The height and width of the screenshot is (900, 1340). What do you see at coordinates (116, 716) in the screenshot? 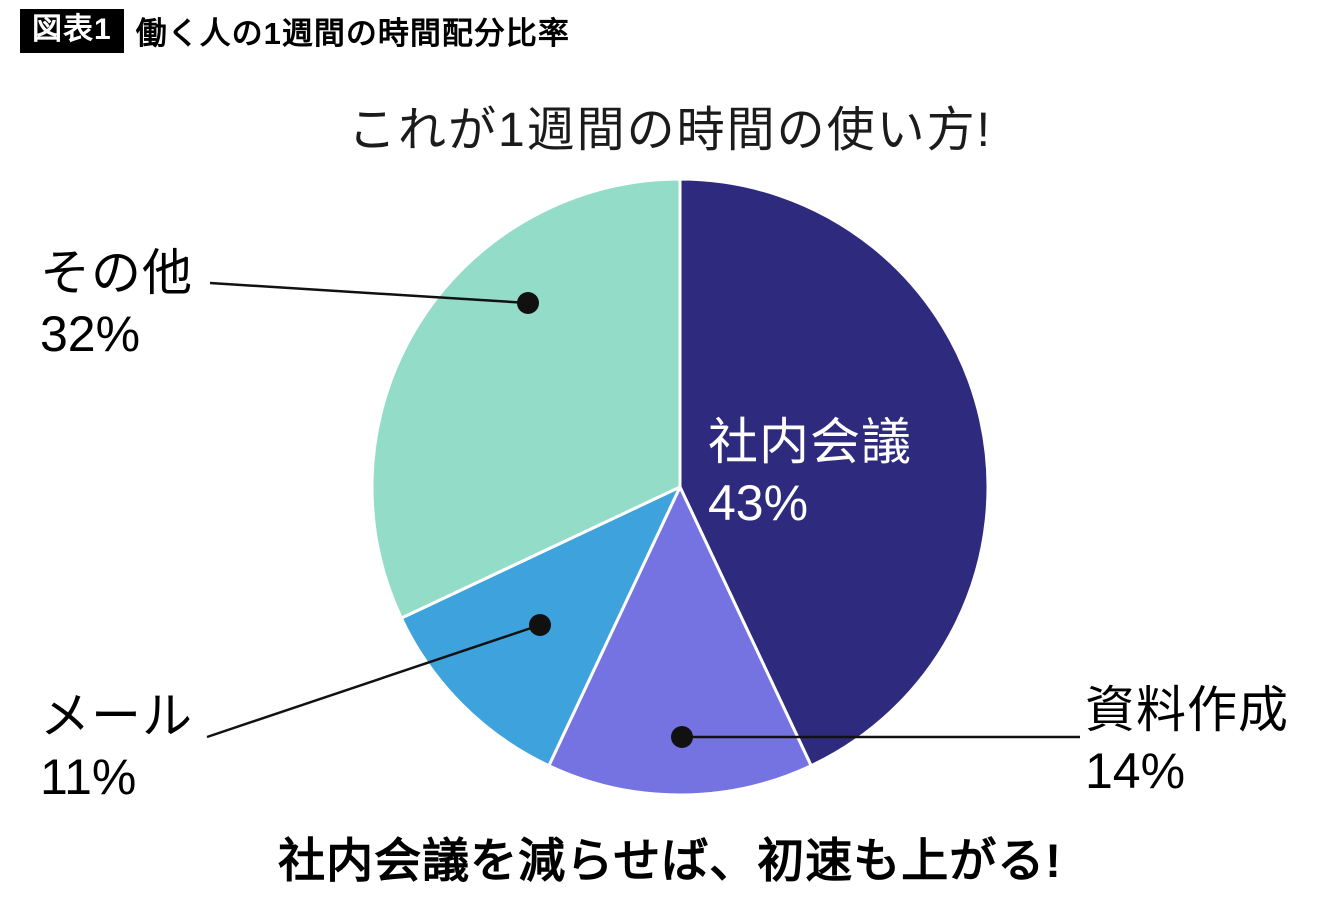
I see `segment-label-text: メール` at bounding box center [116, 716].